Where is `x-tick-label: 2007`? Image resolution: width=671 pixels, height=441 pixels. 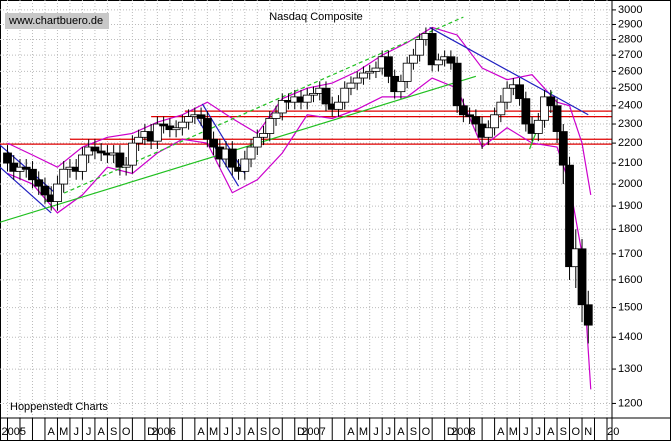 x-tick-label: 2007 is located at coordinates (313, 432).